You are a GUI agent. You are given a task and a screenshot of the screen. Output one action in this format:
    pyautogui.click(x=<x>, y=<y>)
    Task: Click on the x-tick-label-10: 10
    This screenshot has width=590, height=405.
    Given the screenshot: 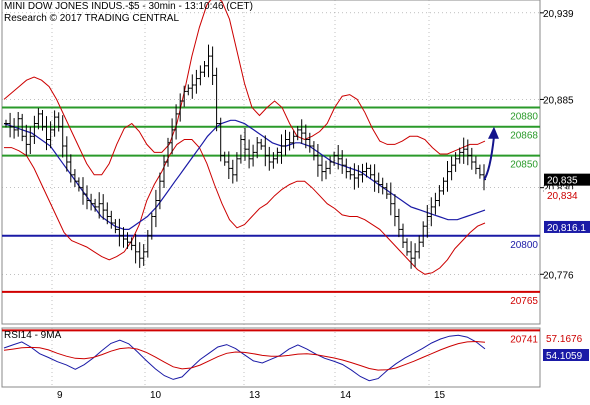 What is the action you would take?
    pyautogui.click(x=156, y=395)
    